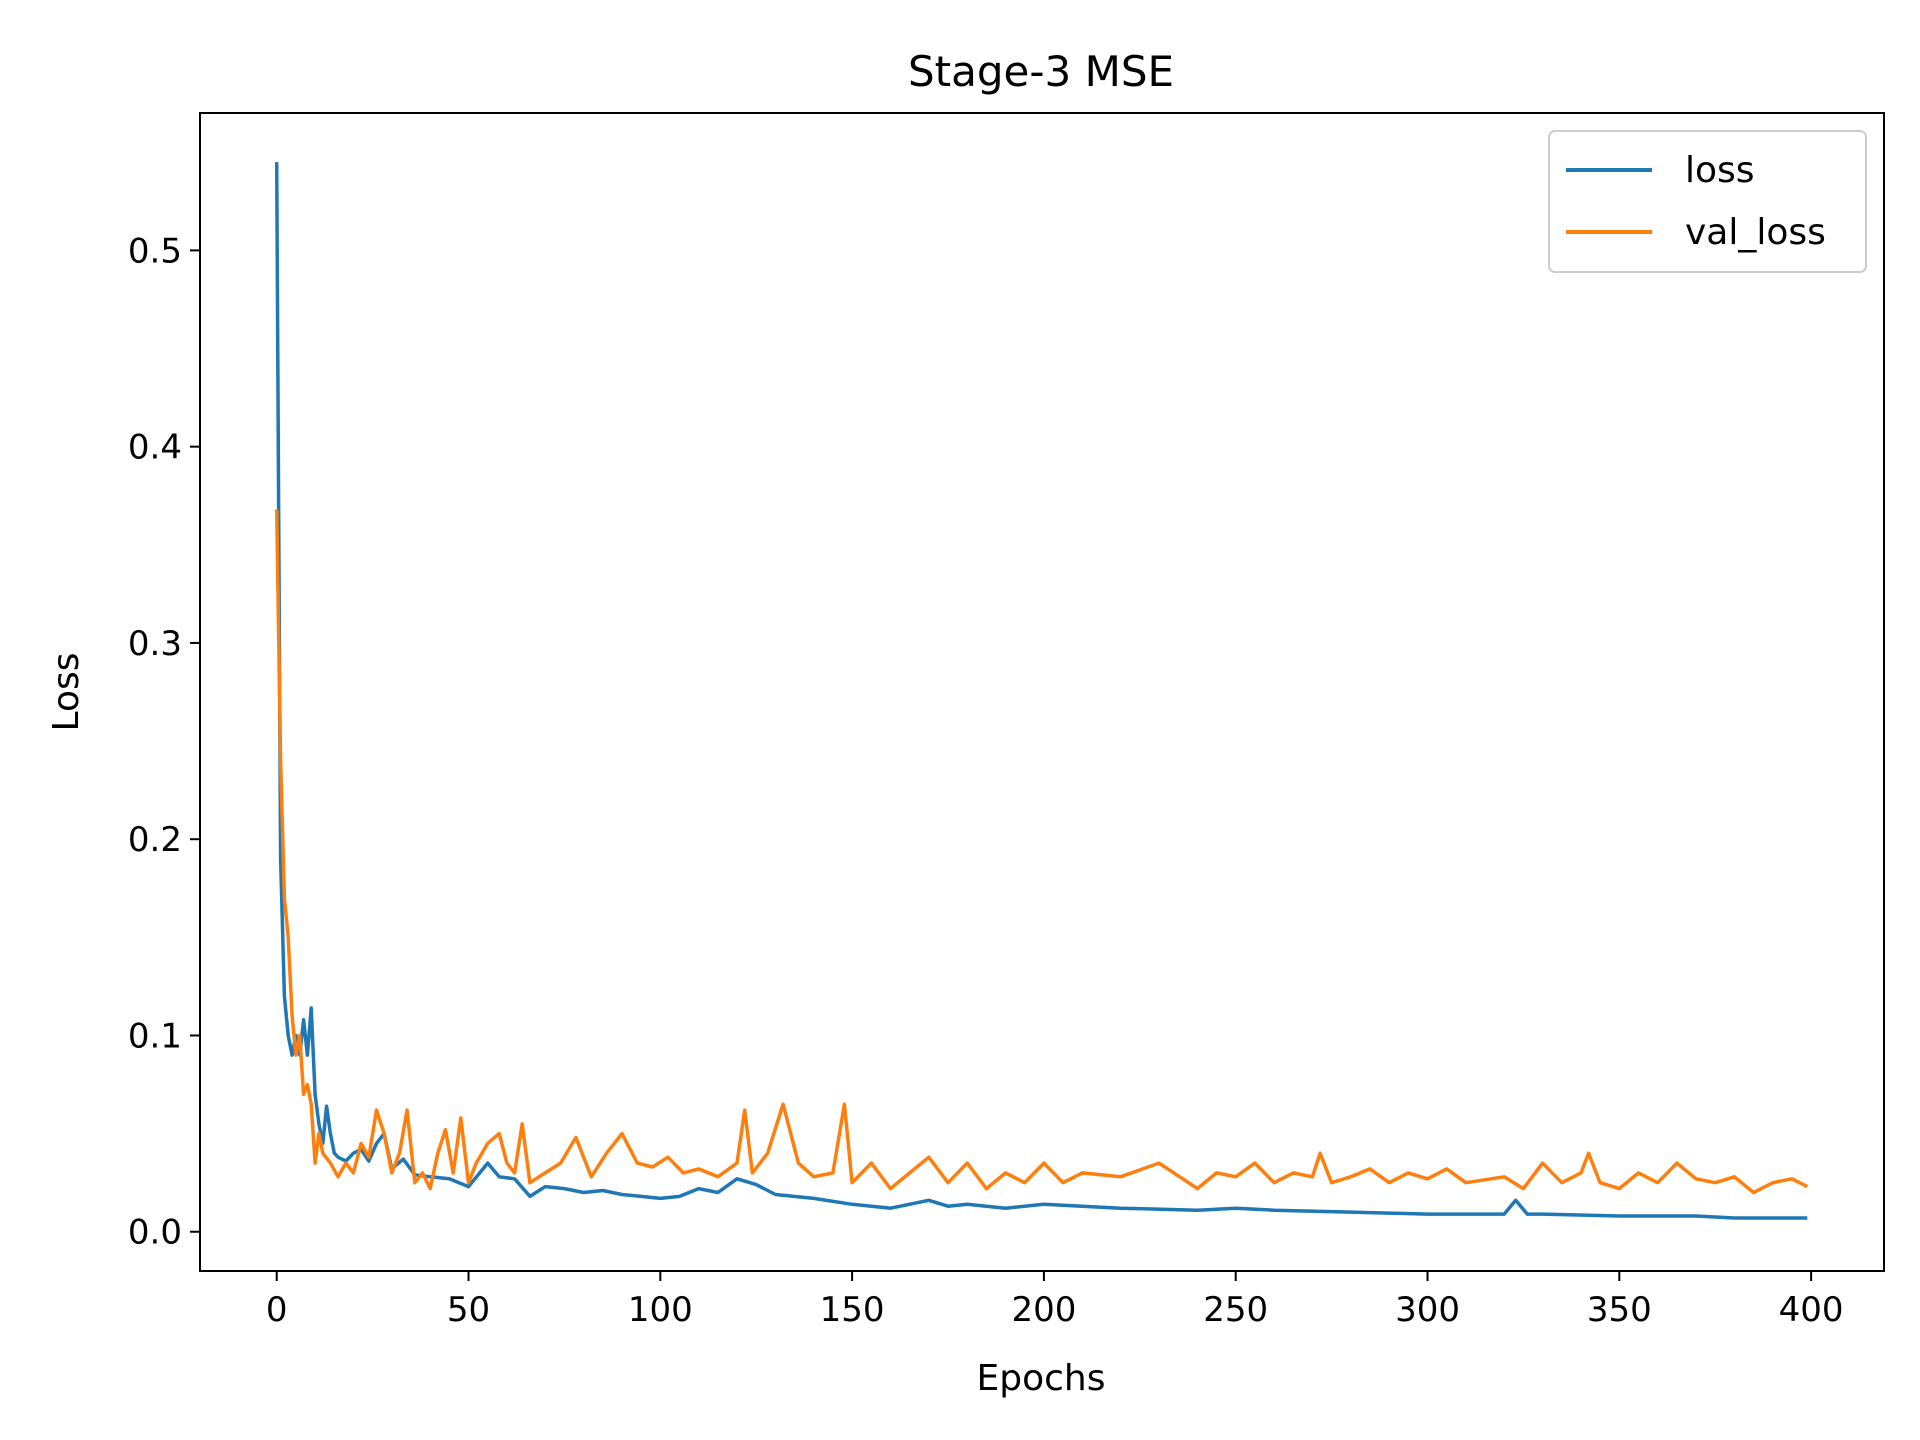 This screenshot has width=1920, height=1440. Describe the element at coordinates (468, 1310) in the screenshot. I see `x-tick-label: 50` at that location.